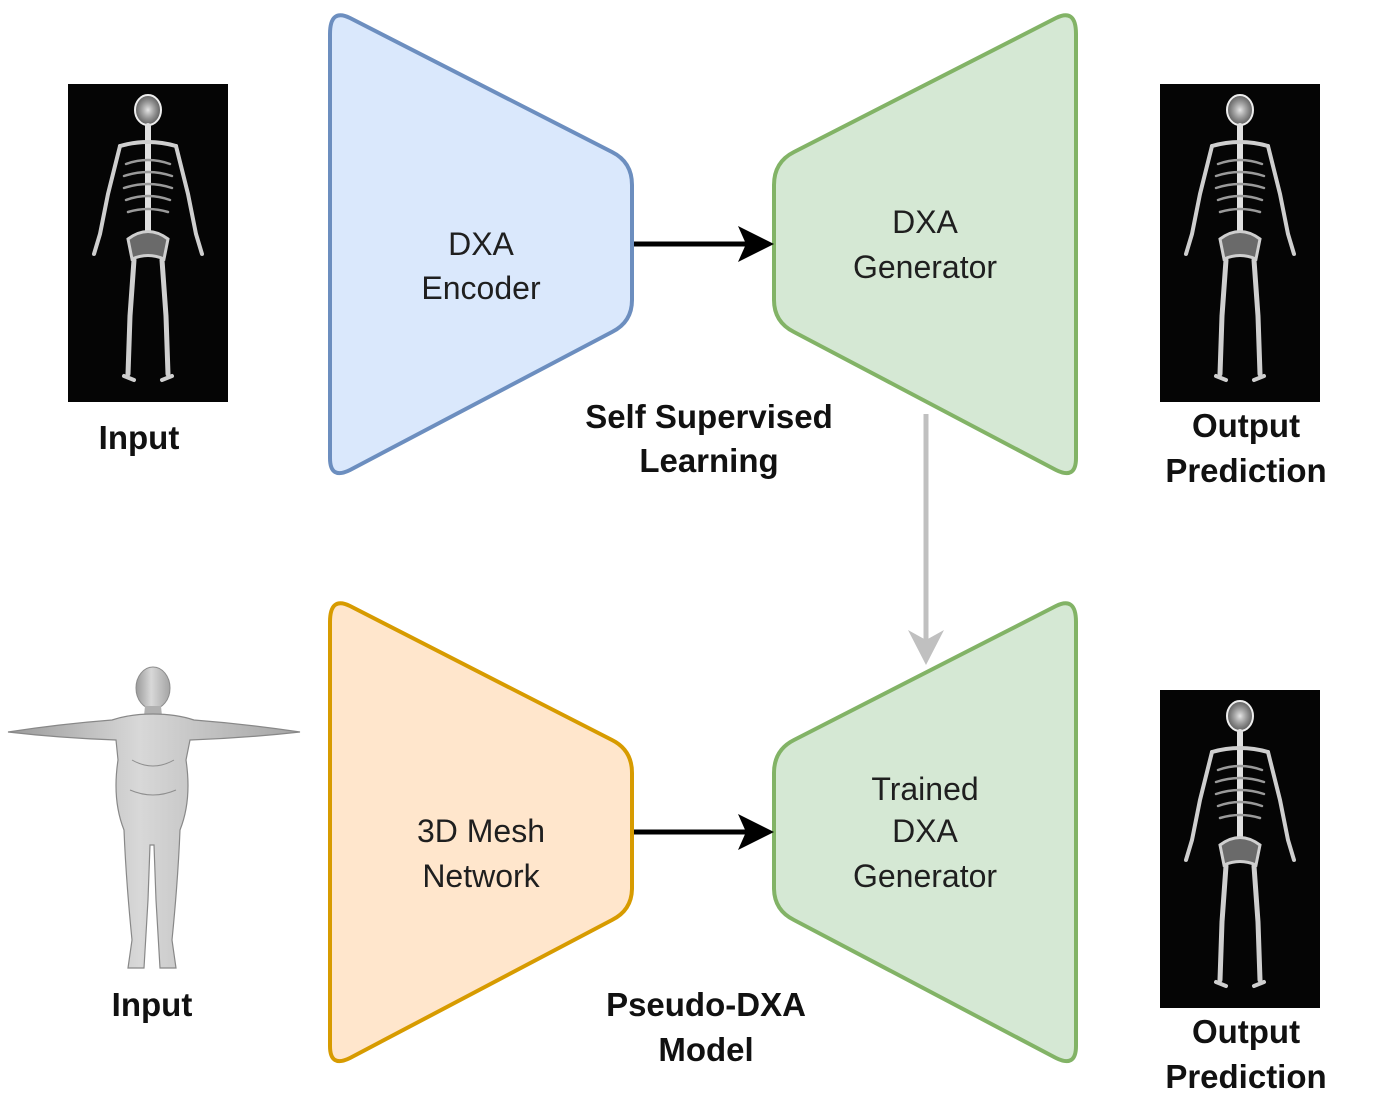  I want to click on mesh-to-generator-arrow, so click(704, 832).